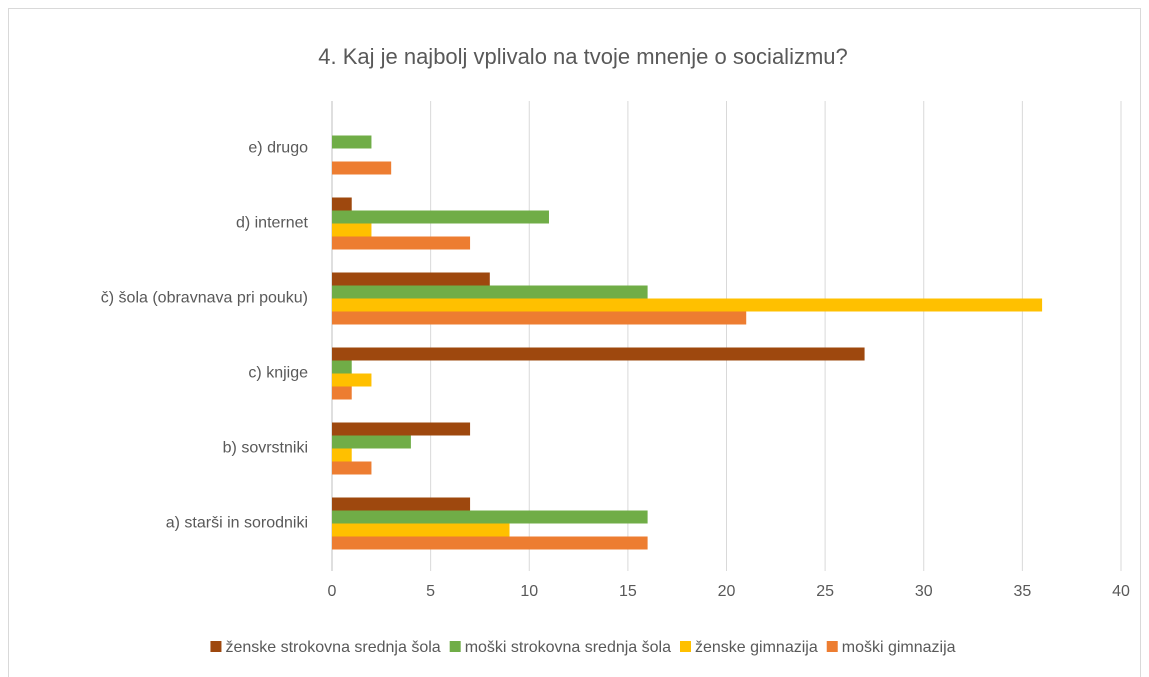 This screenshot has height=677, width=1149. Describe the element at coordinates (756, 647) in the screenshot. I see `legend-label: ženske gimnazija` at that location.